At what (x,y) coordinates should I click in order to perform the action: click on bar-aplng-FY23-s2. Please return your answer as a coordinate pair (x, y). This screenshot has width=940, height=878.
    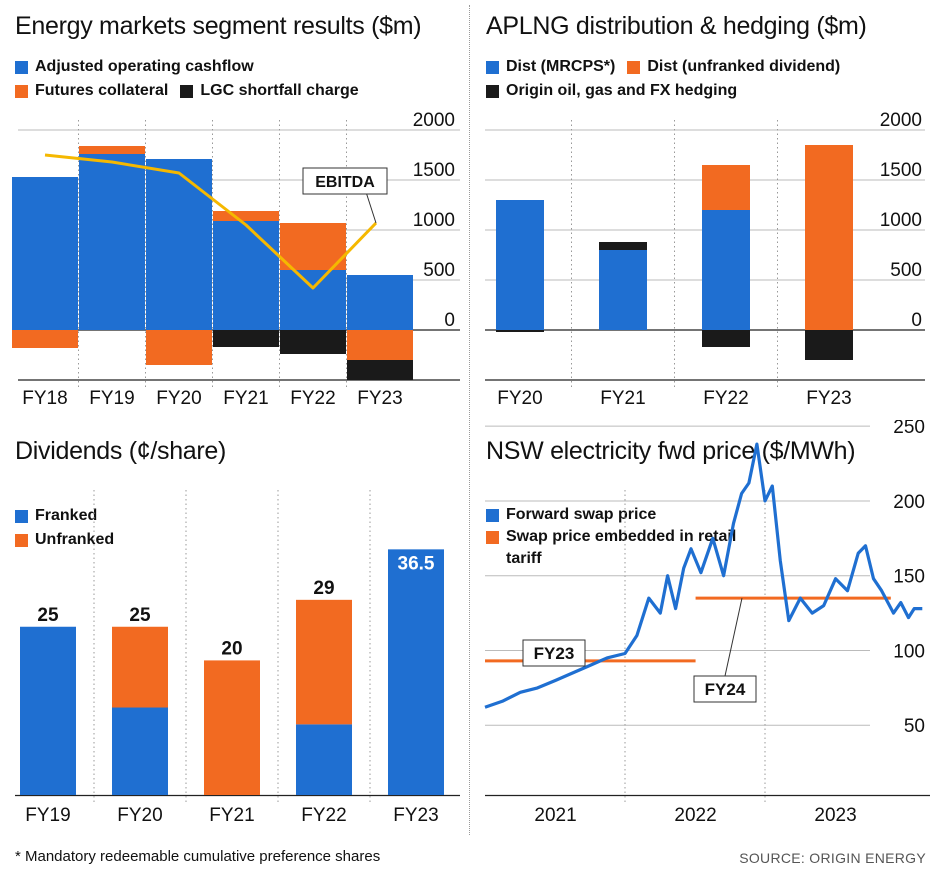
    Looking at the image, I should click on (829, 345).